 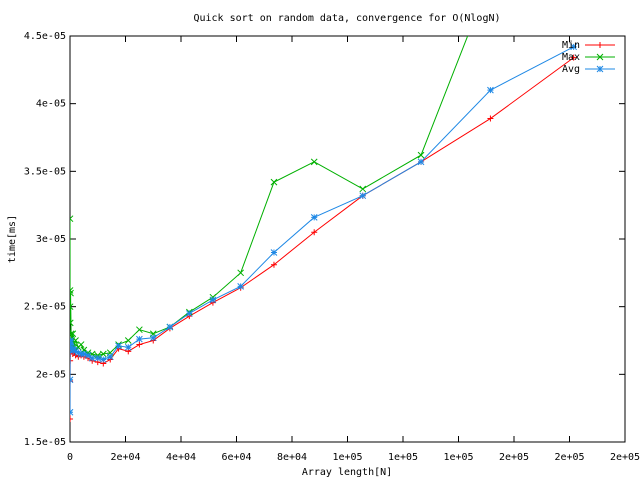 What do you see at coordinates (45, 307) in the screenshot?
I see `y-tick-label: 2.5e-05` at bounding box center [45, 307].